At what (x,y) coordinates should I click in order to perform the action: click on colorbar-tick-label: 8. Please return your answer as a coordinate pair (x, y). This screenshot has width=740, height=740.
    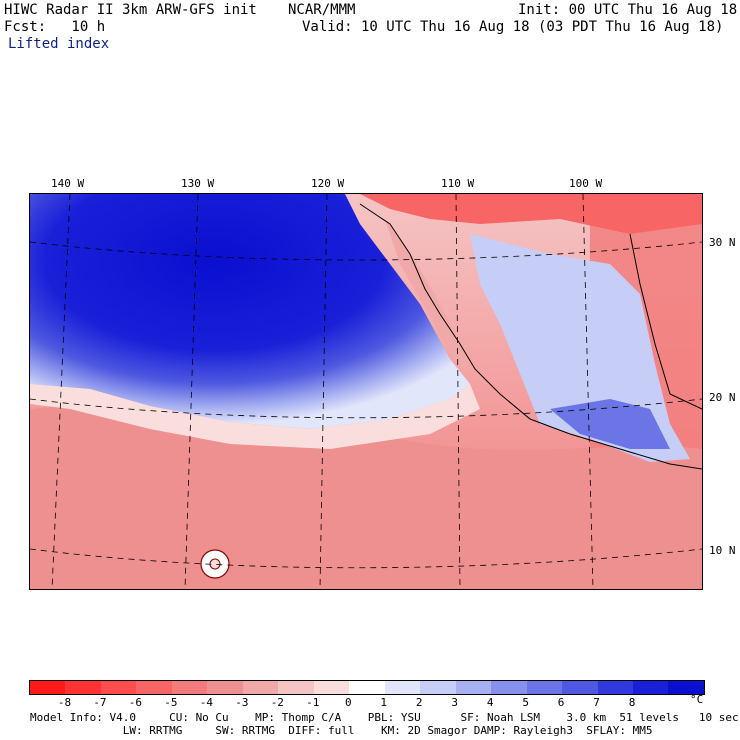
    Looking at the image, I should click on (632, 702).